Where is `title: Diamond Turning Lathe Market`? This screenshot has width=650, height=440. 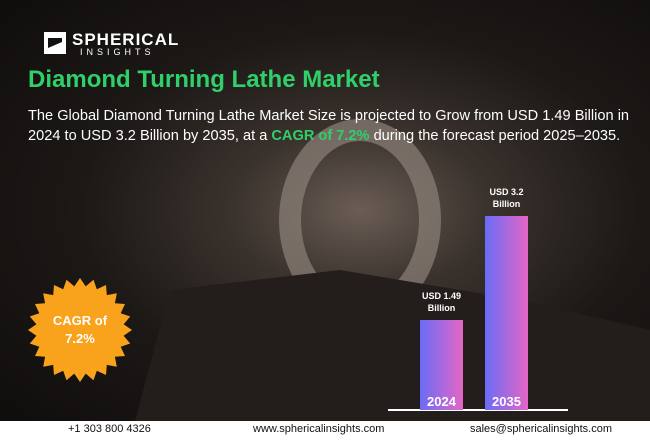 title: Diamond Turning Lathe Market is located at coordinates (204, 79).